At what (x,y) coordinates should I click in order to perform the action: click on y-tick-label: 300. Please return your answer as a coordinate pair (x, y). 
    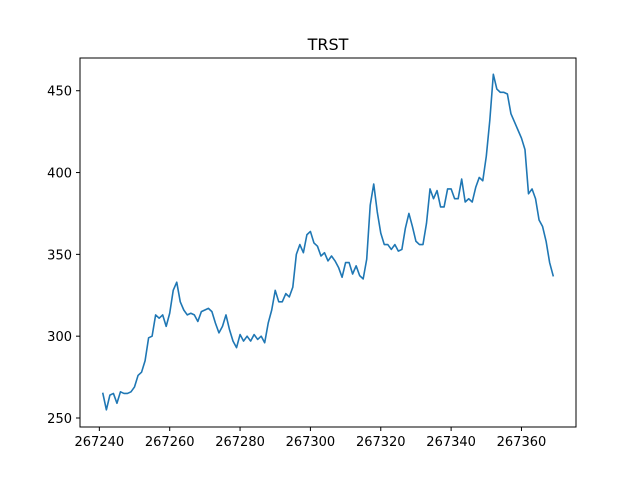
    Looking at the image, I should click on (59, 337).